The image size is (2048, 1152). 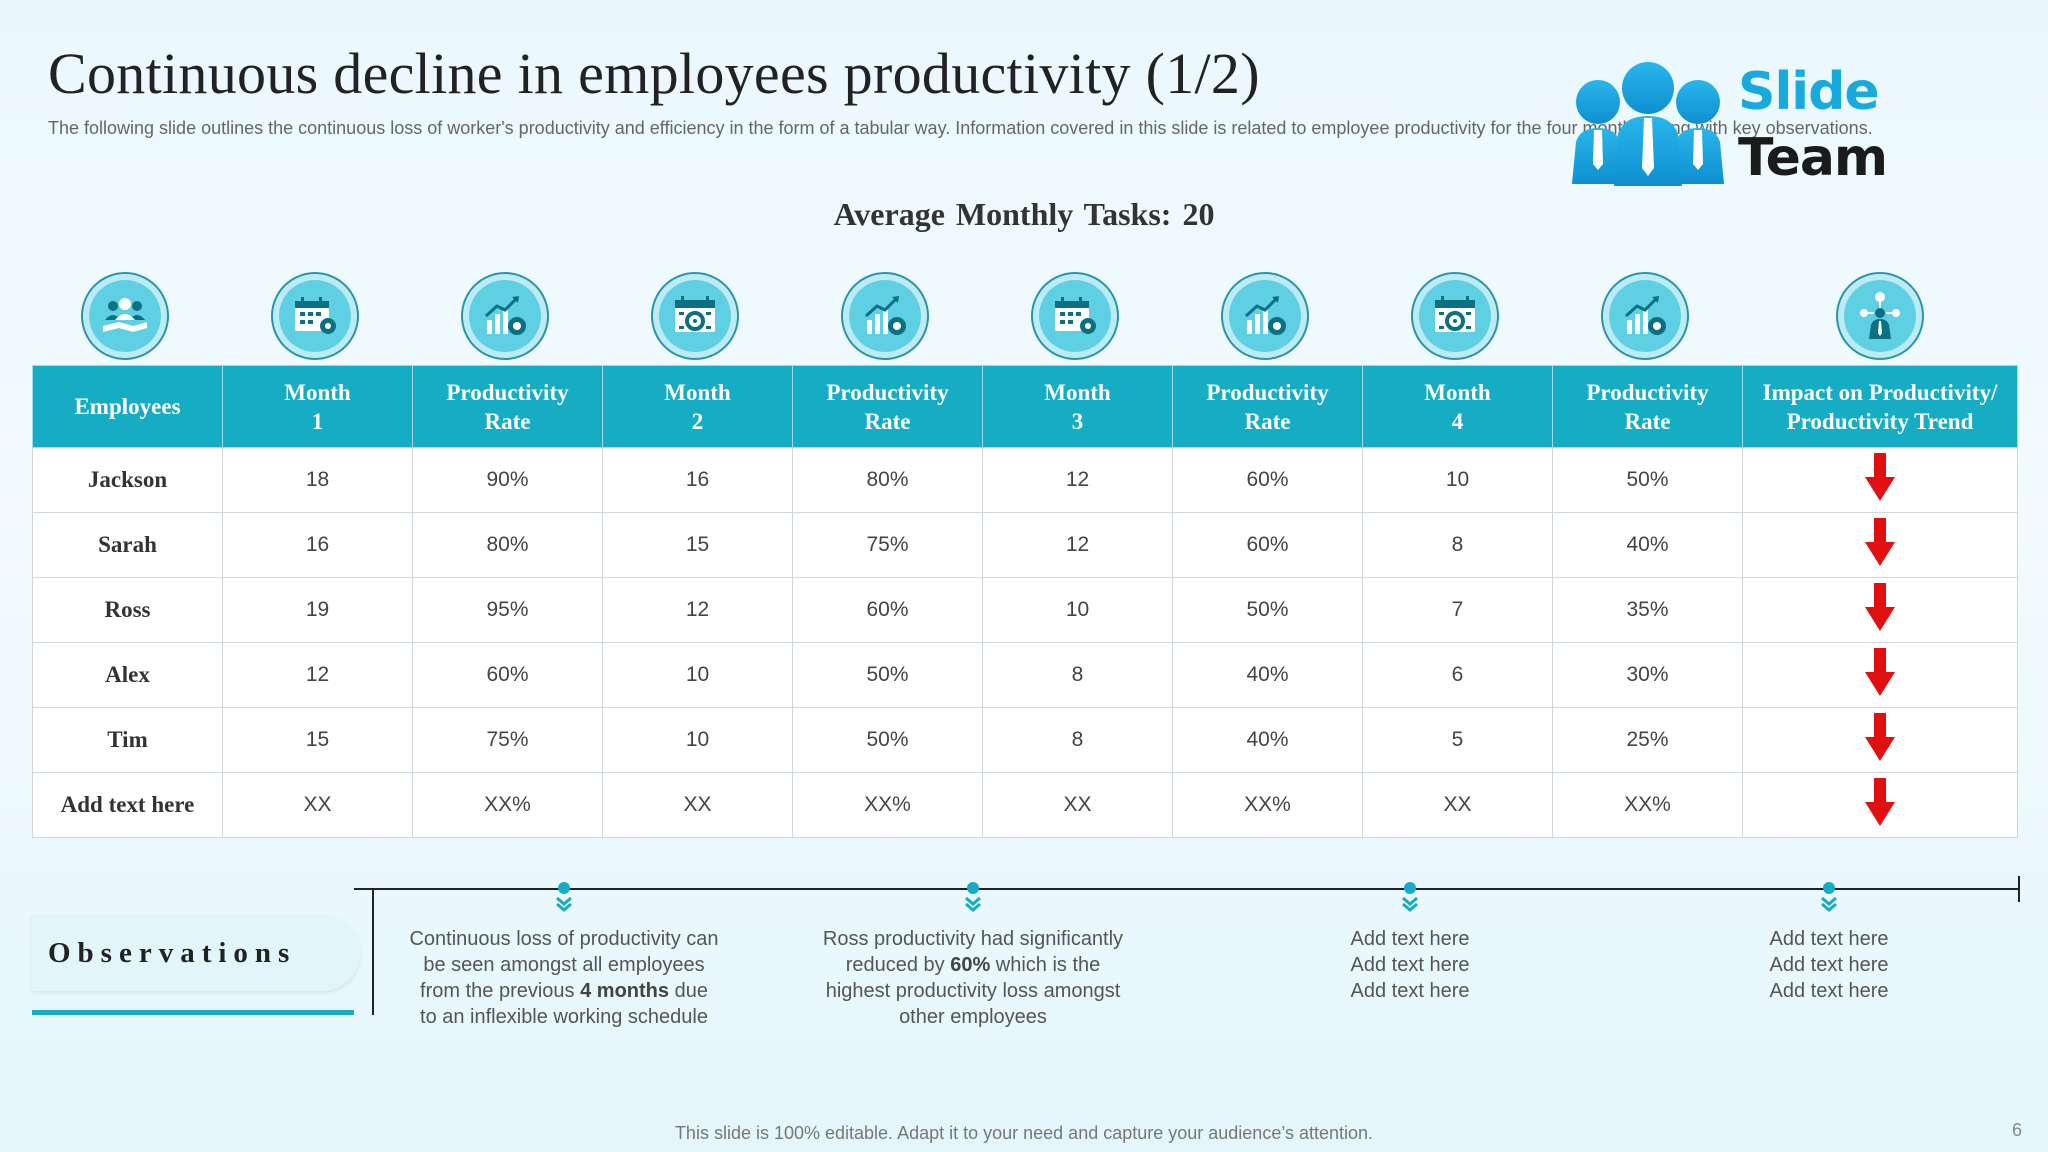 I want to click on calendar-icon, so click(x=1075, y=316).